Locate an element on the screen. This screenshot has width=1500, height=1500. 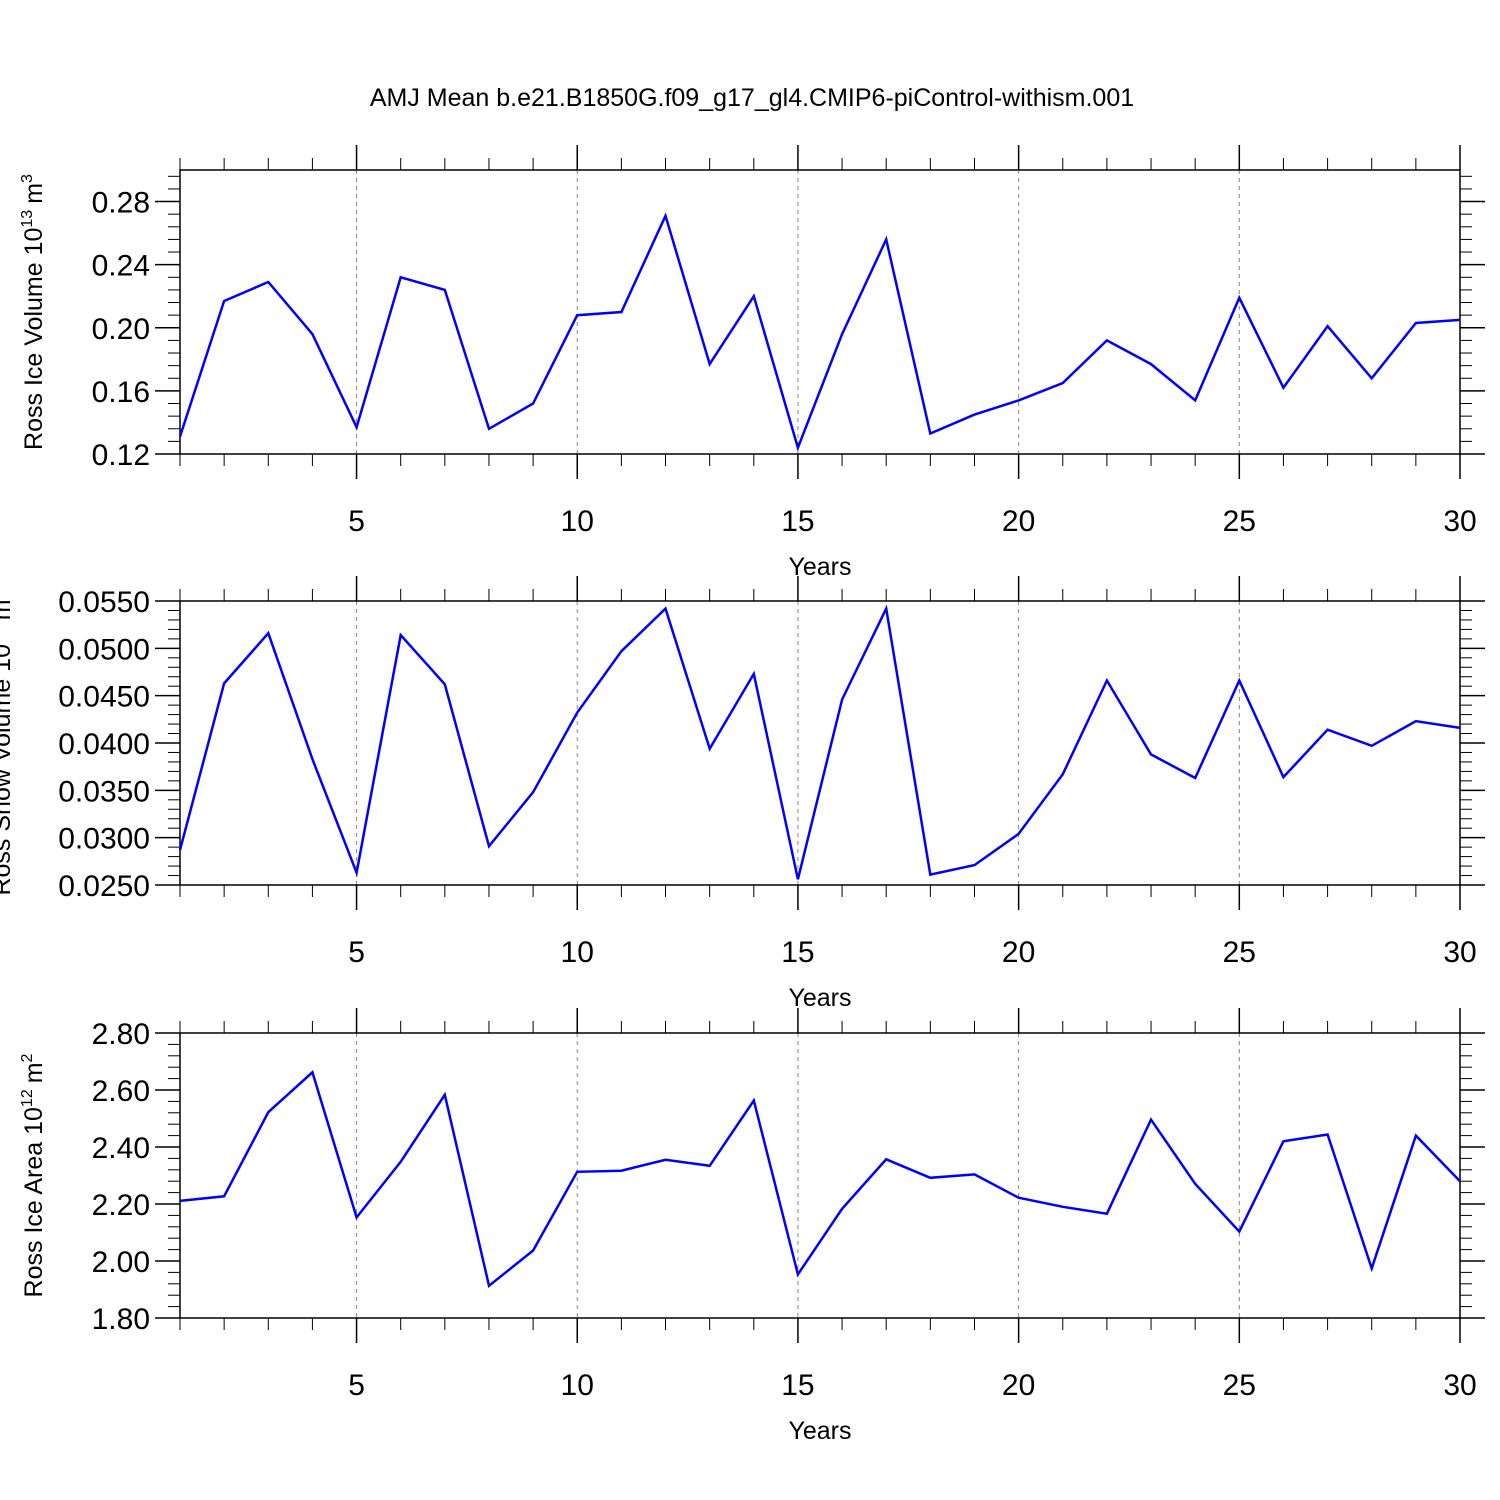
y-tick-label: 0.20 is located at coordinates (121, 329).